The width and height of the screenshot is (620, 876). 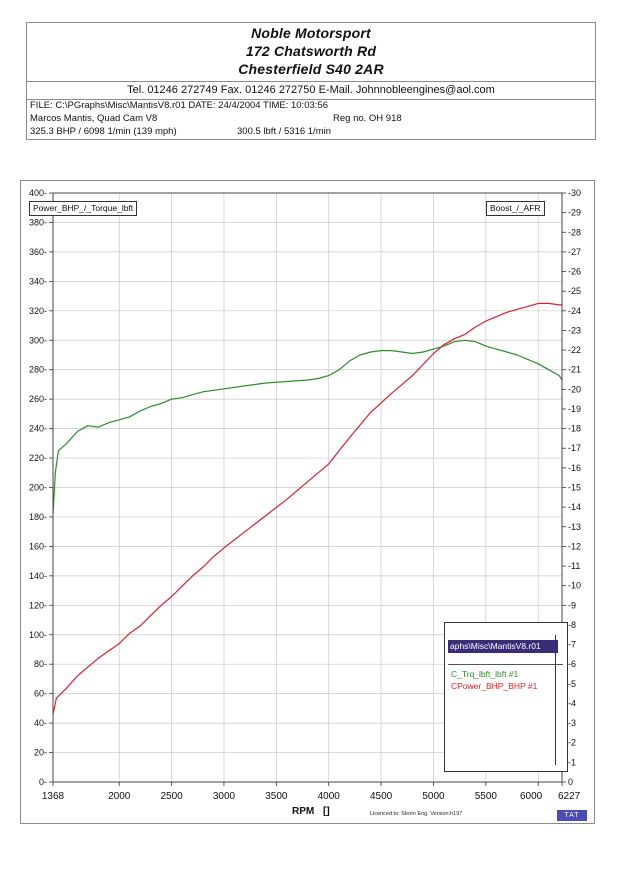 I want to click on right-tick-label: -5, so click(x=572, y=684).